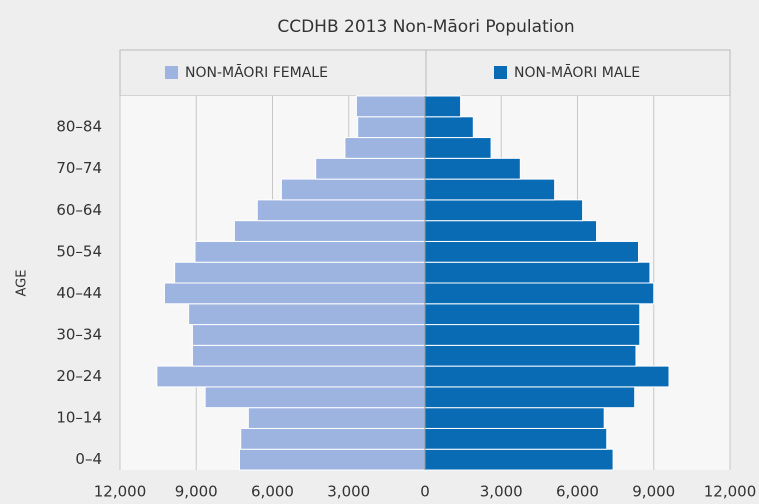 The image size is (759, 504). Describe the element at coordinates (79, 293) in the screenshot. I see `y-tick-label: 40–44` at that location.